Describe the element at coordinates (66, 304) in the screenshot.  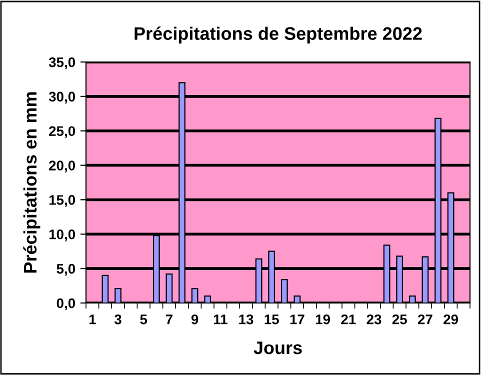
I see `y-tick-label: 0,0` at that location.